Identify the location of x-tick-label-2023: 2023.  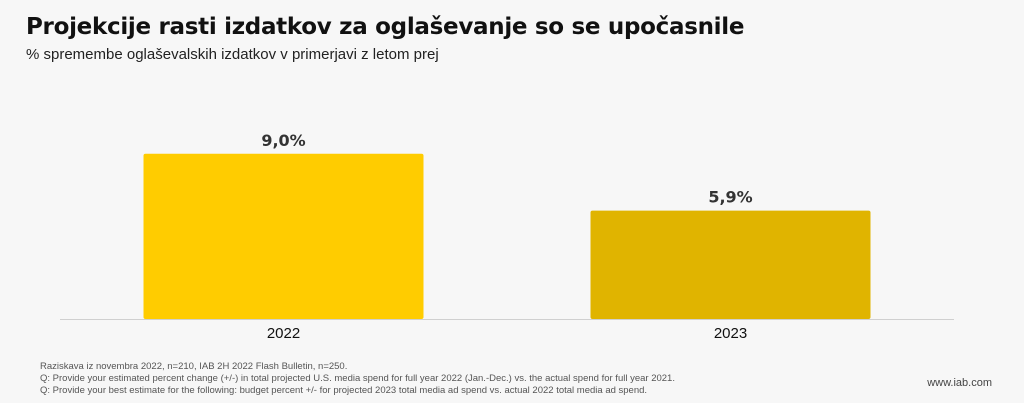
(730, 333).